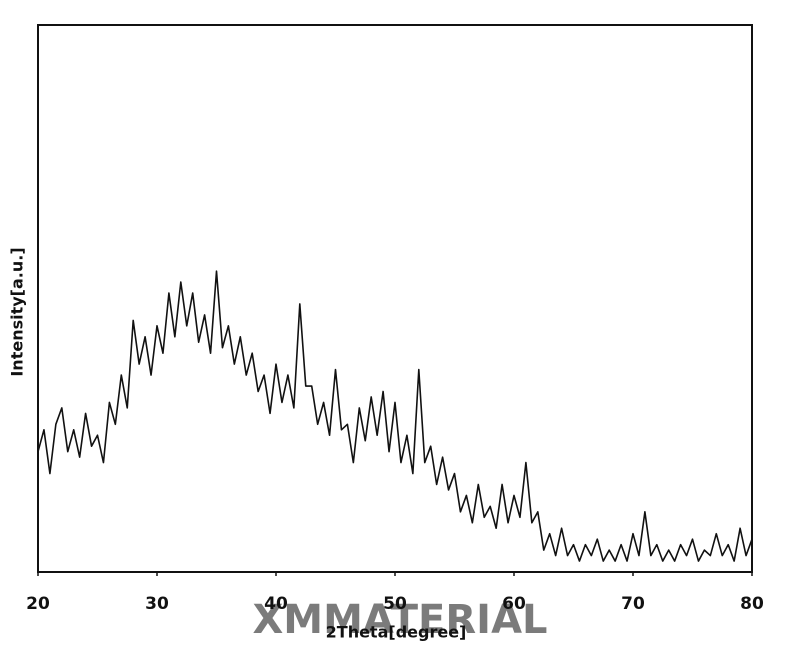  I want to click on x-tick-label: 60, so click(514, 604).